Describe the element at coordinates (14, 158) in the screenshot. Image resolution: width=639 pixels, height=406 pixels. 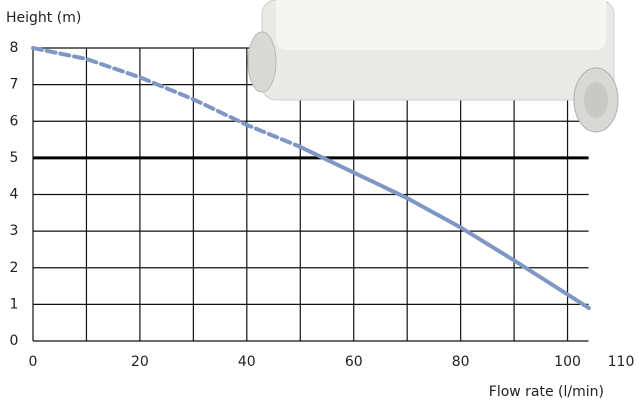
I see `y-tick-label: 5` at that location.